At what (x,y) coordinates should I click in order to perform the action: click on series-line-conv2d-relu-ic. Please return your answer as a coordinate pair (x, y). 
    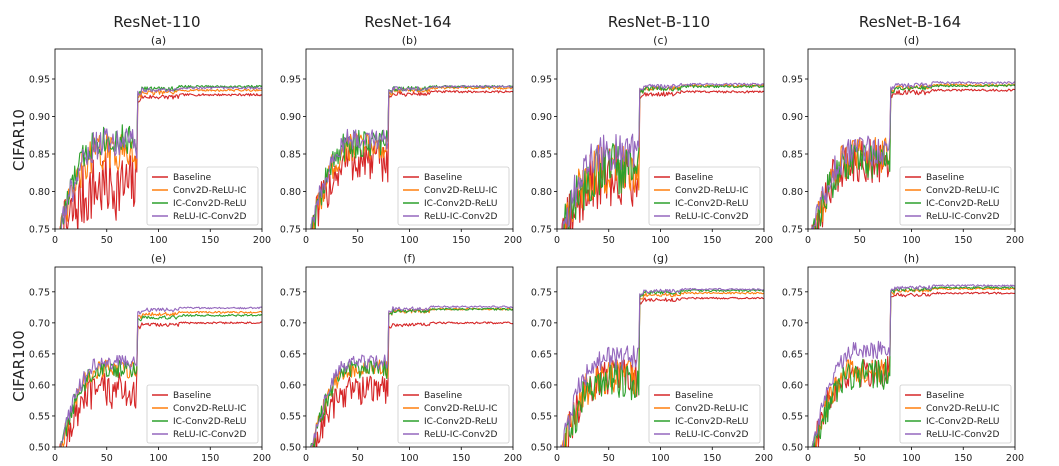
    Looking at the image, I should click on (662, 369).